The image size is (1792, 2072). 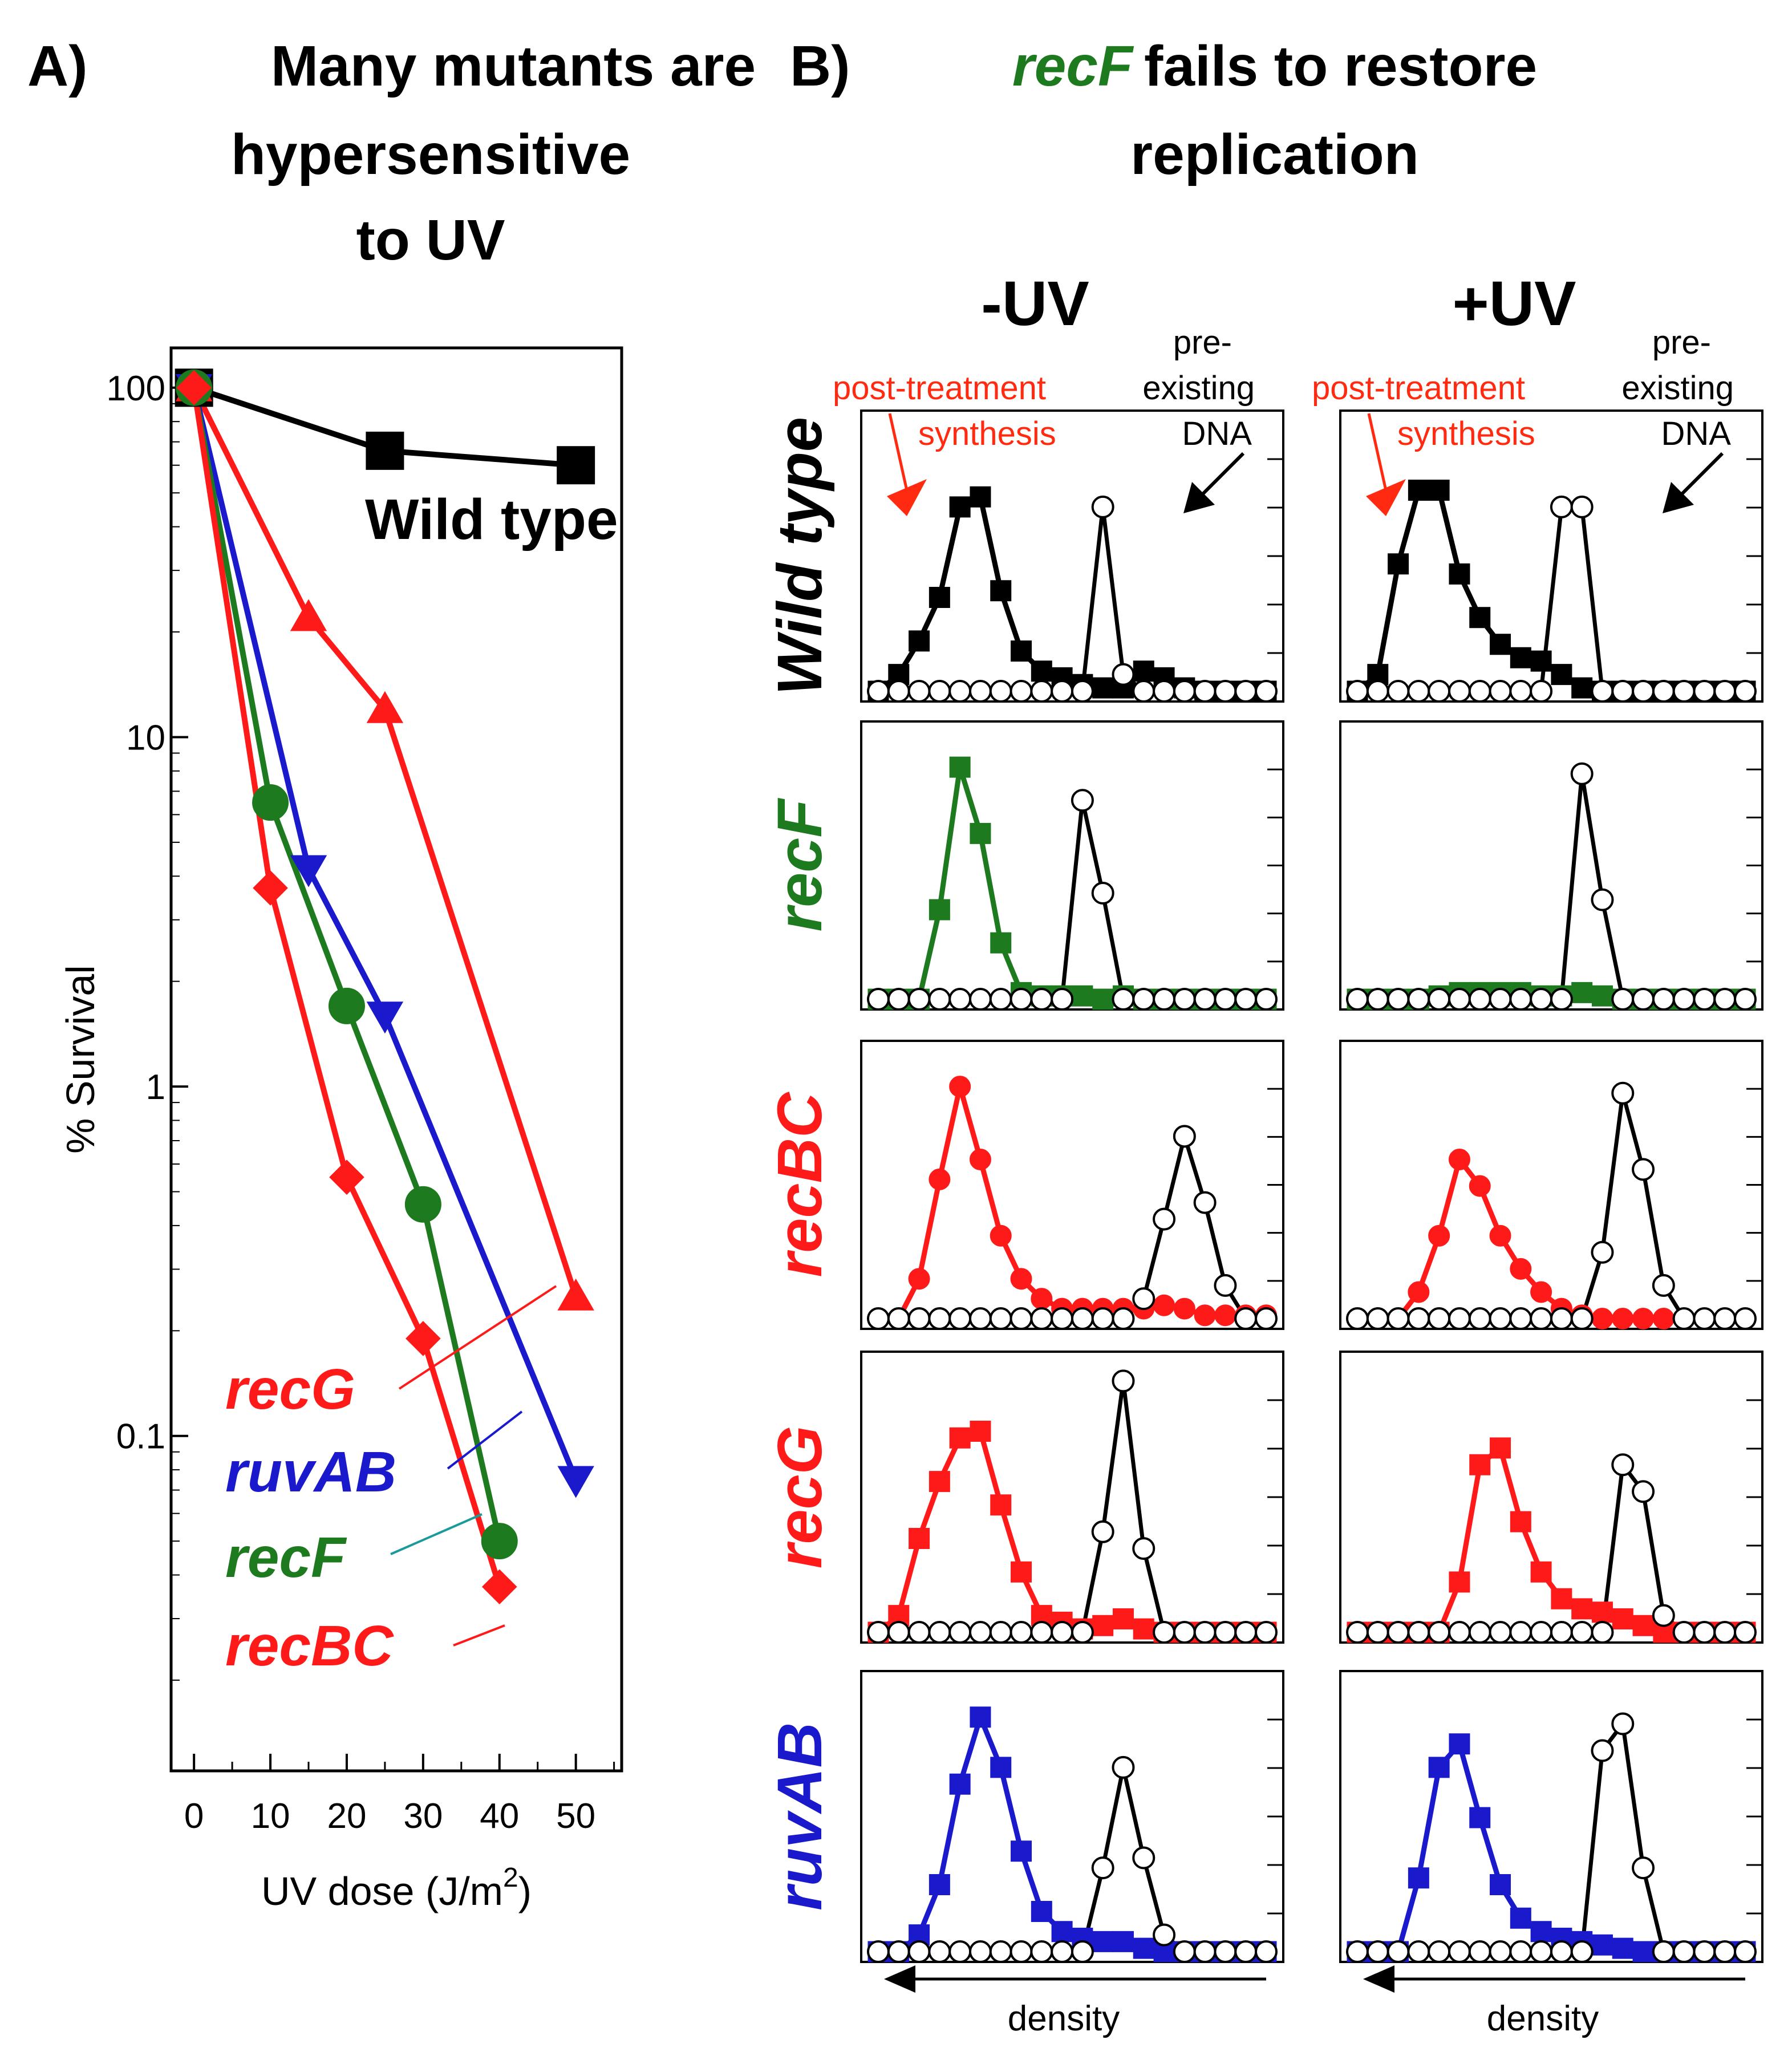 I want to click on panel-frame, so click(x=1072, y=1497).